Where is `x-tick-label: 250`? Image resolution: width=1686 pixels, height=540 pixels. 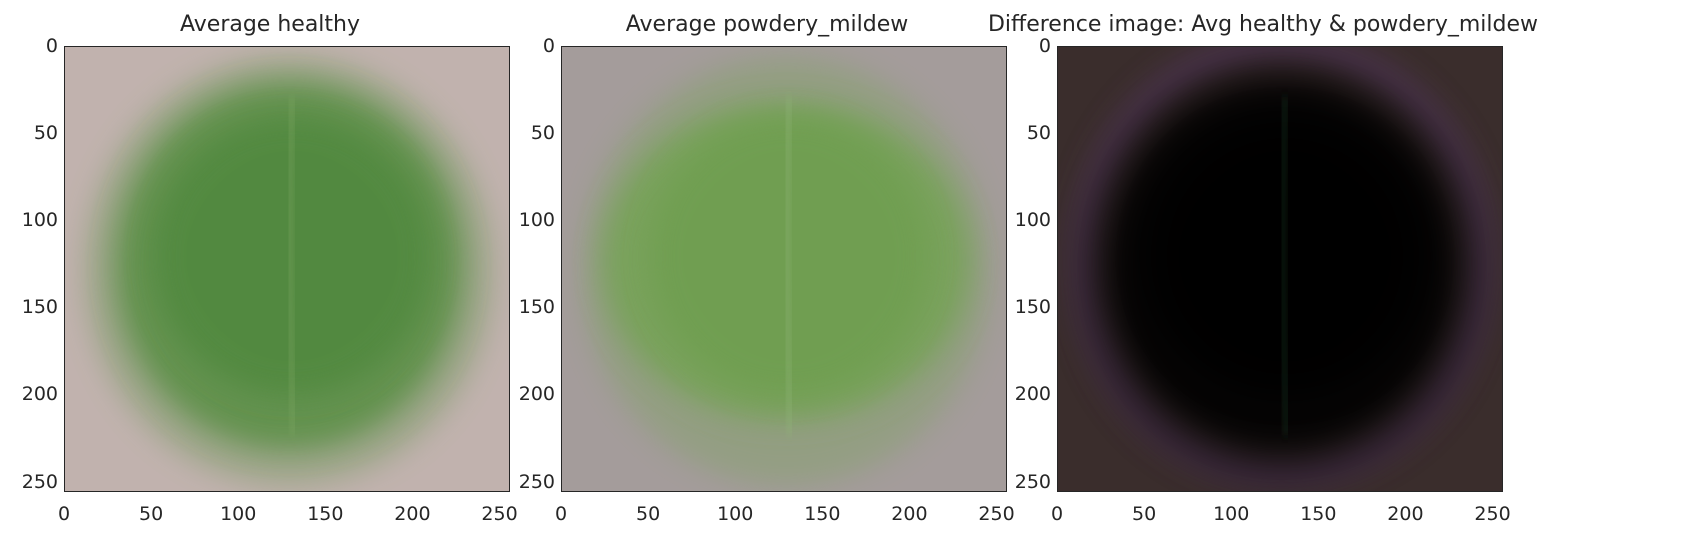 x-tick-label: 250 is located at coordinates (1493, 514).